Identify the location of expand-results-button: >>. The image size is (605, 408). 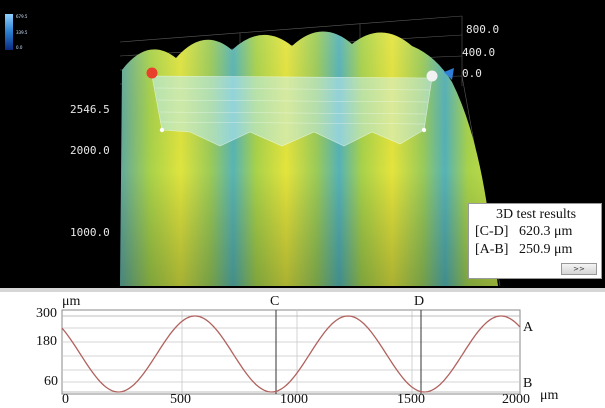
(579, 269).